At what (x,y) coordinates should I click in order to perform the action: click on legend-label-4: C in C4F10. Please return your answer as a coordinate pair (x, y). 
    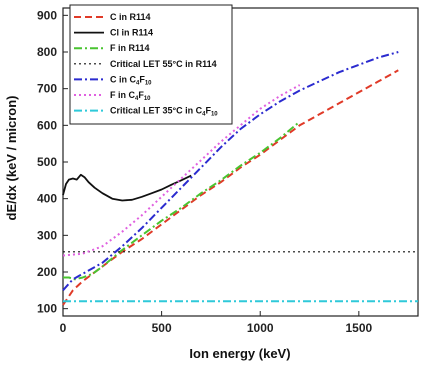
    Looking at the image, I should click on (131, 80).